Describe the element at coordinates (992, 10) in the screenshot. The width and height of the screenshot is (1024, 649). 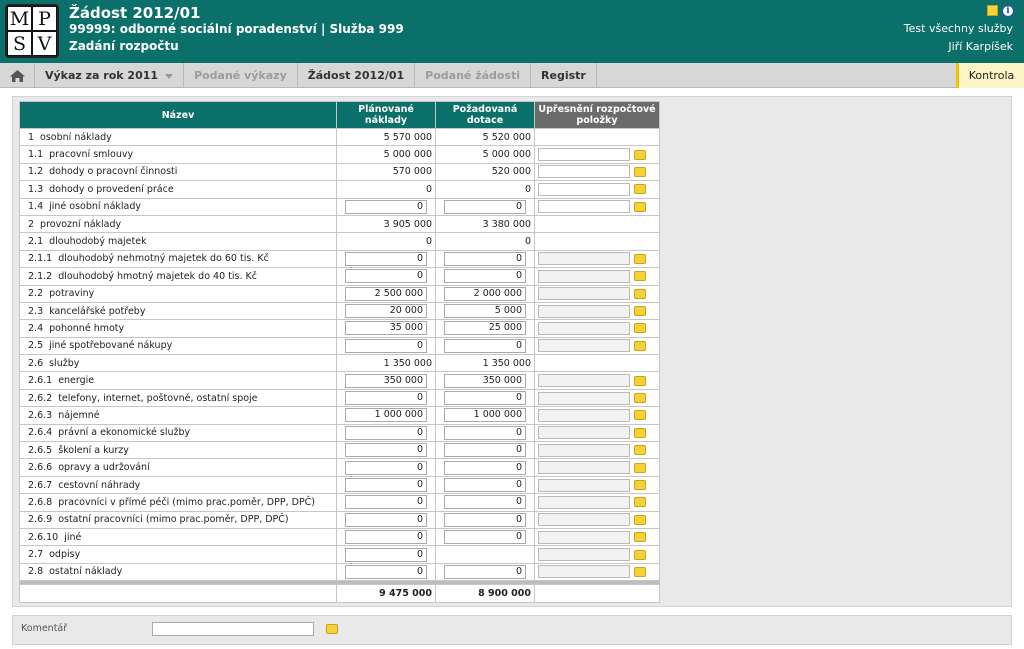
I see `note-icon` at that location.